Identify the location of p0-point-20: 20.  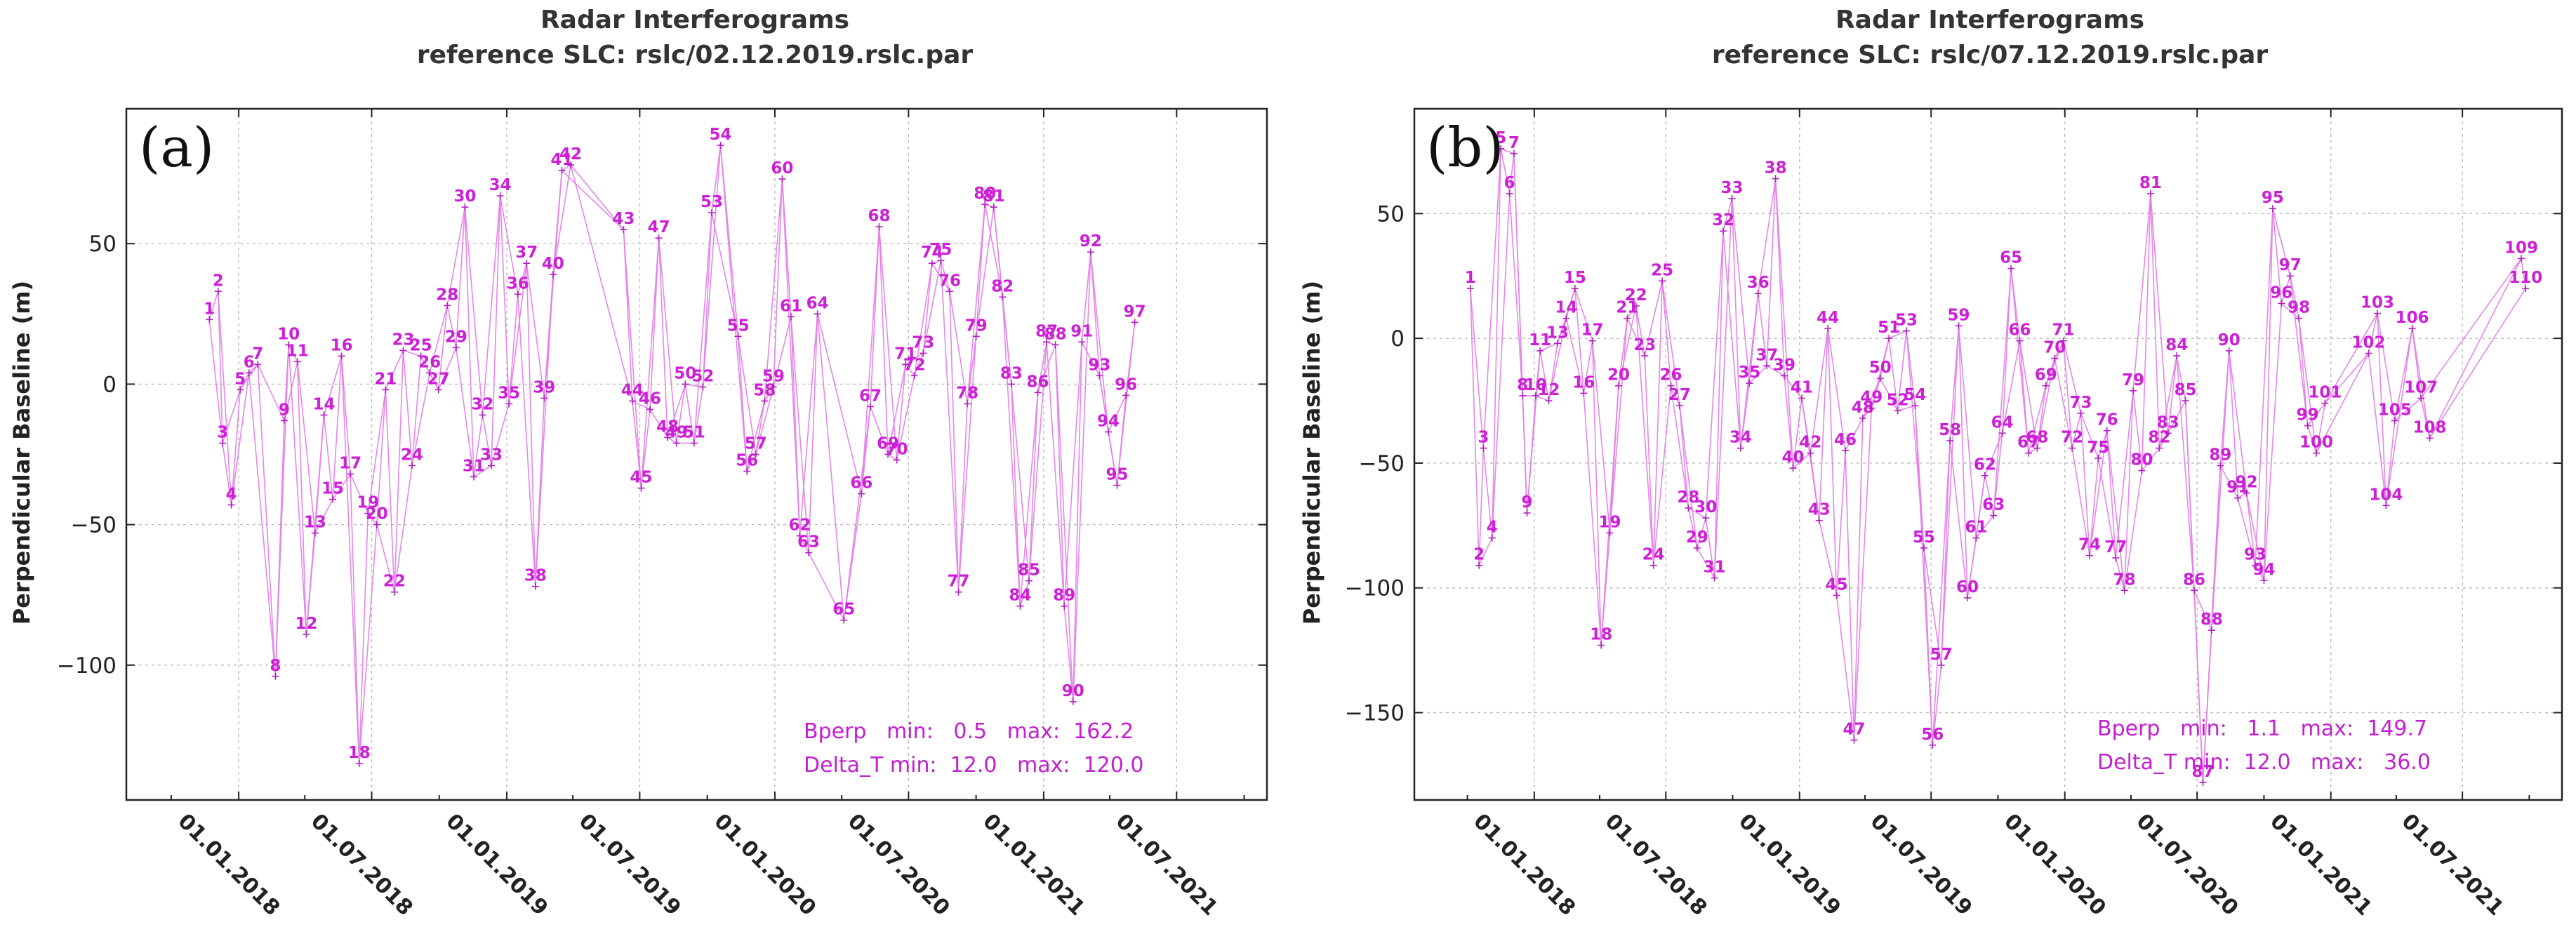
(377, 516).